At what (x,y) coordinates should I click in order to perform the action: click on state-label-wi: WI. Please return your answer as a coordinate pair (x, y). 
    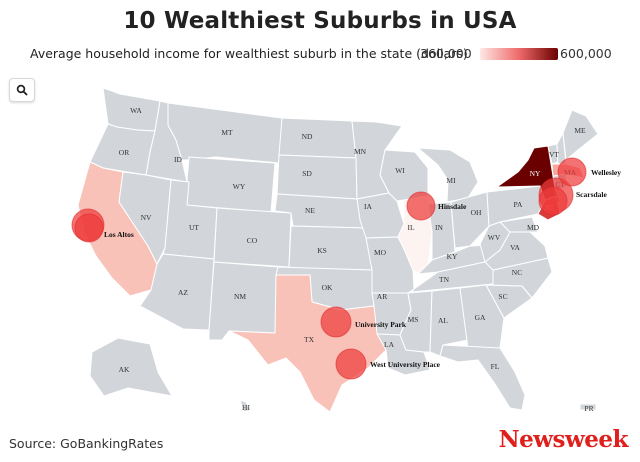
    Looking at the image, I should click on (400, 170).